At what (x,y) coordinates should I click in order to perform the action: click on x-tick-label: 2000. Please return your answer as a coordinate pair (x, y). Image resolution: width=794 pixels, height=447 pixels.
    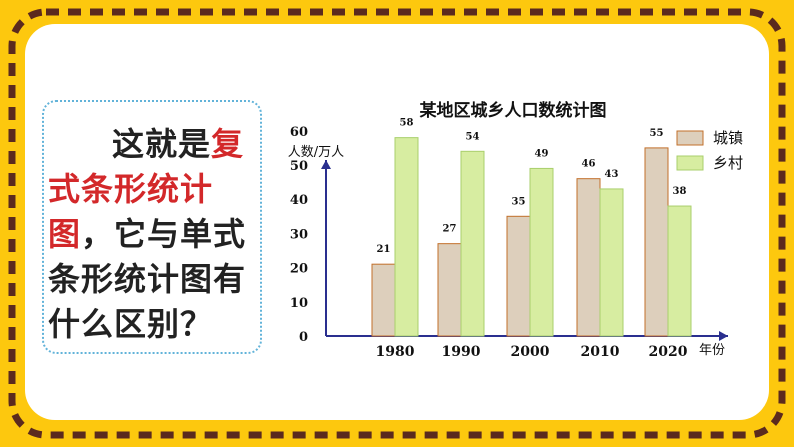
    Looking at the image, I should click on (530, 352).